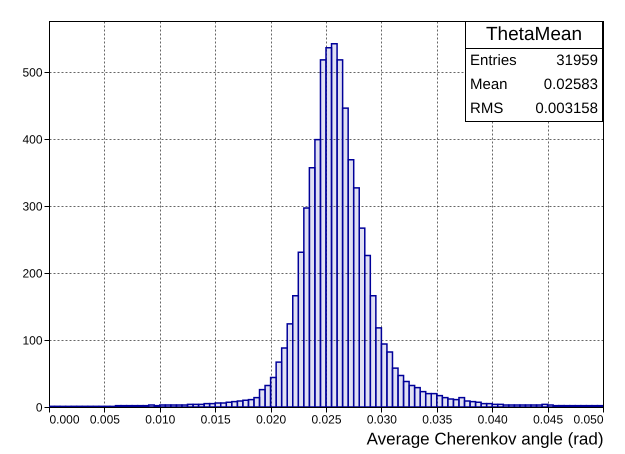 The height and width of the screenshot is (454, 625). Describe the element at coordinates (382, 419) in the screenshot. I see `x-tick-label: 0.030` at that location.